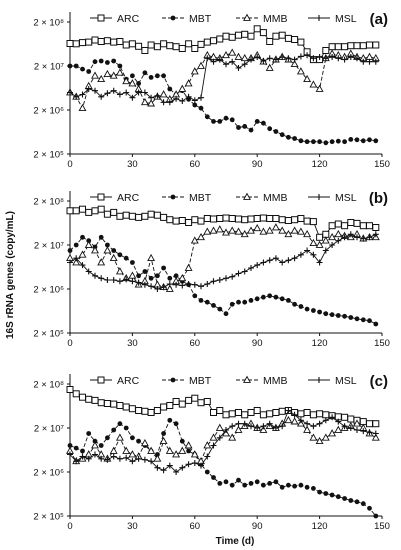  What do you see at coordinates (223, 102) in the screenshot?
I see `series-mbt` at bounding box center [223, 102].